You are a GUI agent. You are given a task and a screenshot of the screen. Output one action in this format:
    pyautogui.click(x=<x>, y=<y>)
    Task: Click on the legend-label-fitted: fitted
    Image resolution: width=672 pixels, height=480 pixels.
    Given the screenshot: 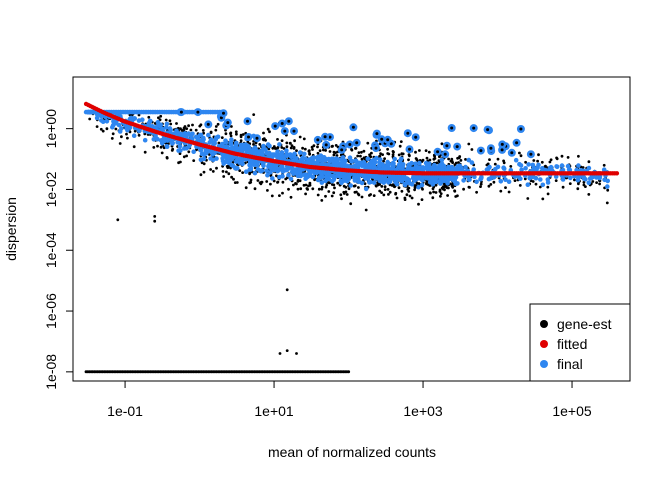 What is the action you would take?
    pyautogui.click(x=572, y=344)
    